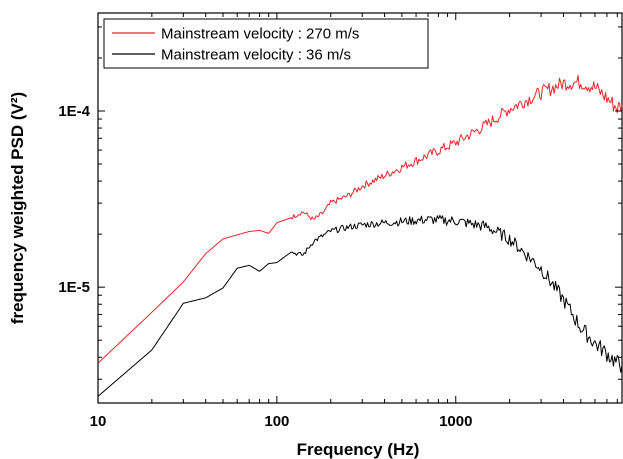 This screenshot has width=623, height=459. What do you see at coordinates (256, 55) in the screenshot?
I see `legend-label-36: Mainstream velocity : 36 m/s` at bounding box center [256, 55].